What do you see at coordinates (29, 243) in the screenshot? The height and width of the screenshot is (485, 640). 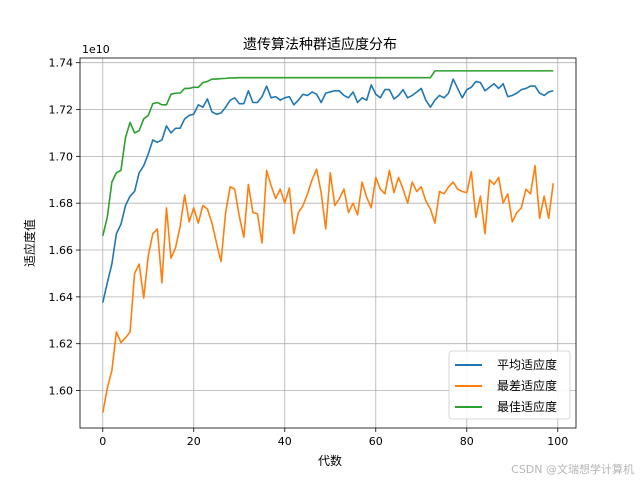 I see `y-axis-label: 适应度值` at bounding box center [29, 243].